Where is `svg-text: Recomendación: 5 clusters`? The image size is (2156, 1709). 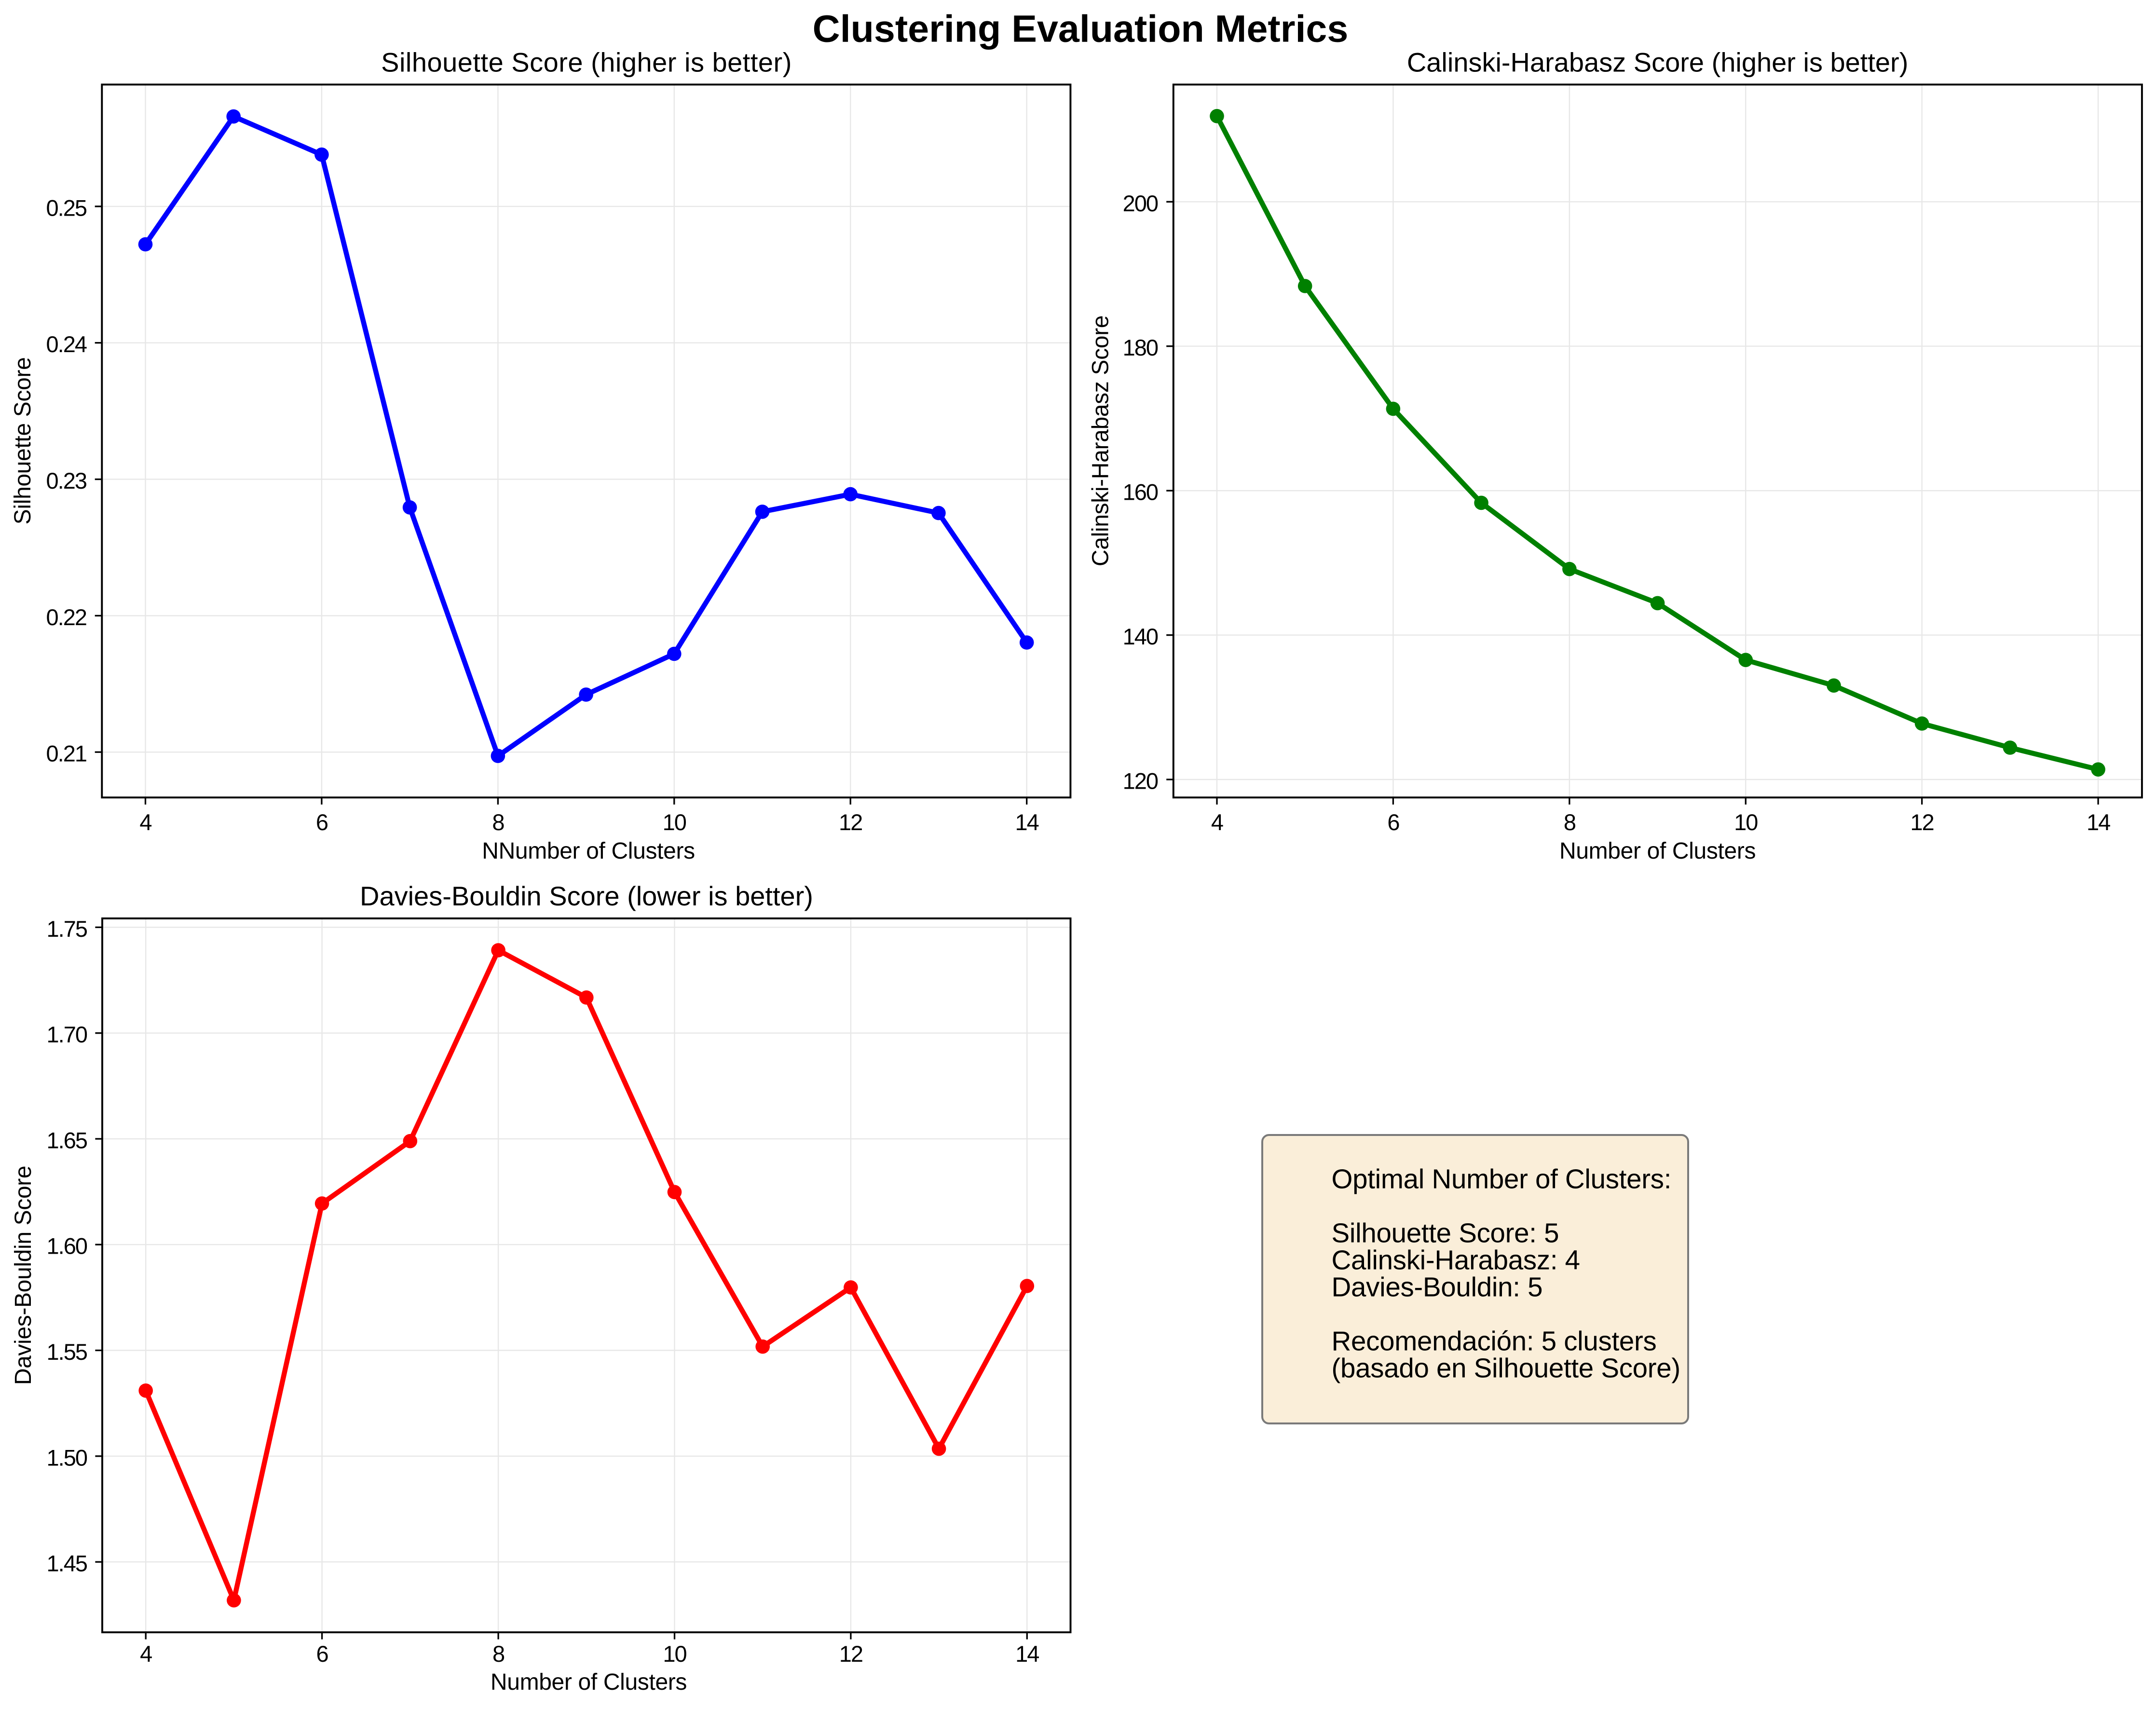
svg-text: Recomendación: 5 clusters is located at coordinates (1494, 1341).